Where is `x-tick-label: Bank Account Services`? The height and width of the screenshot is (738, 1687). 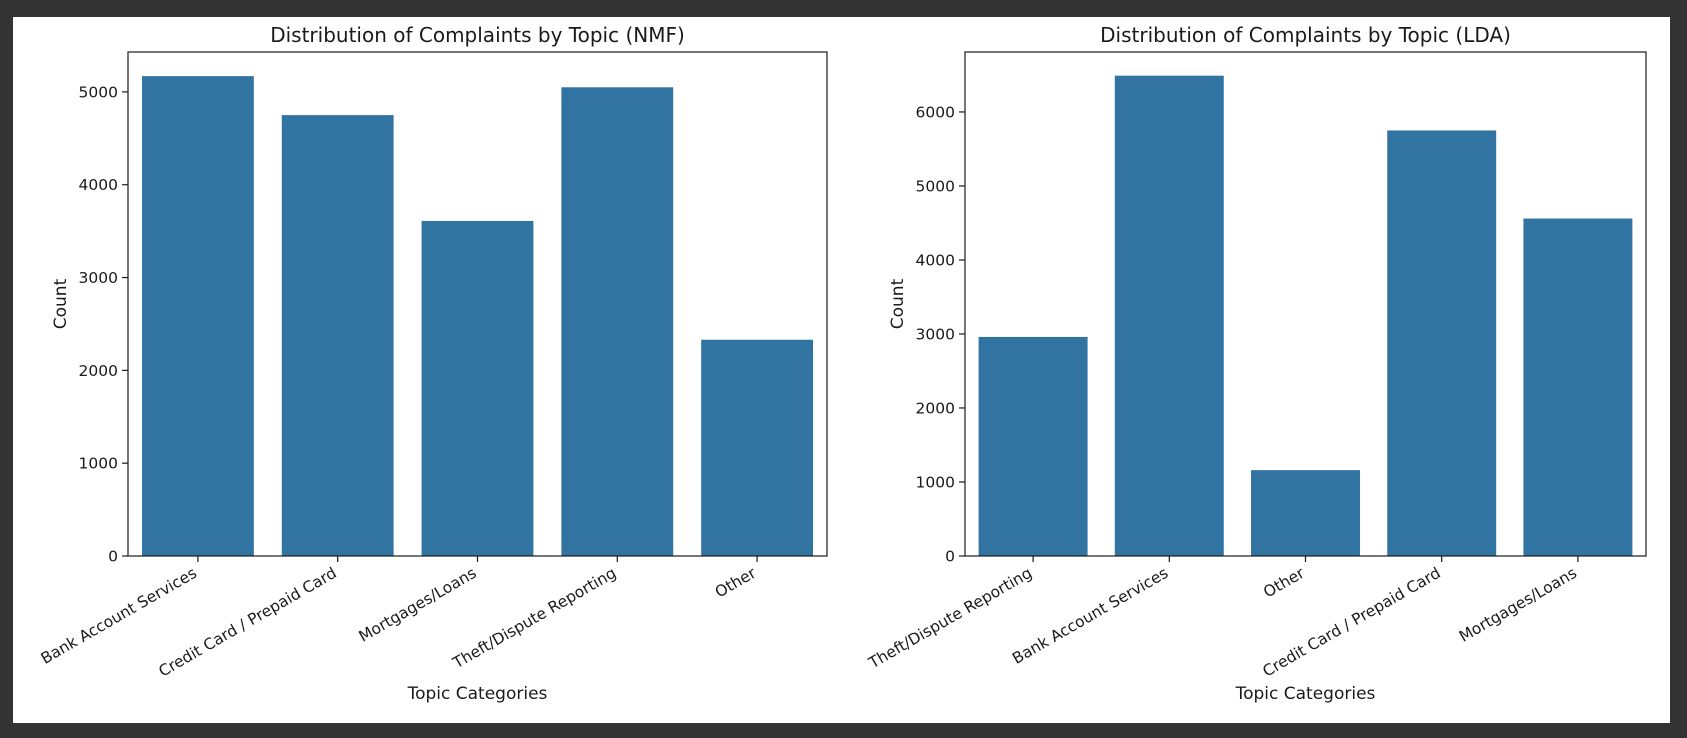
x-tick-label: Bank Account Services is located at coordinates (119, 616).